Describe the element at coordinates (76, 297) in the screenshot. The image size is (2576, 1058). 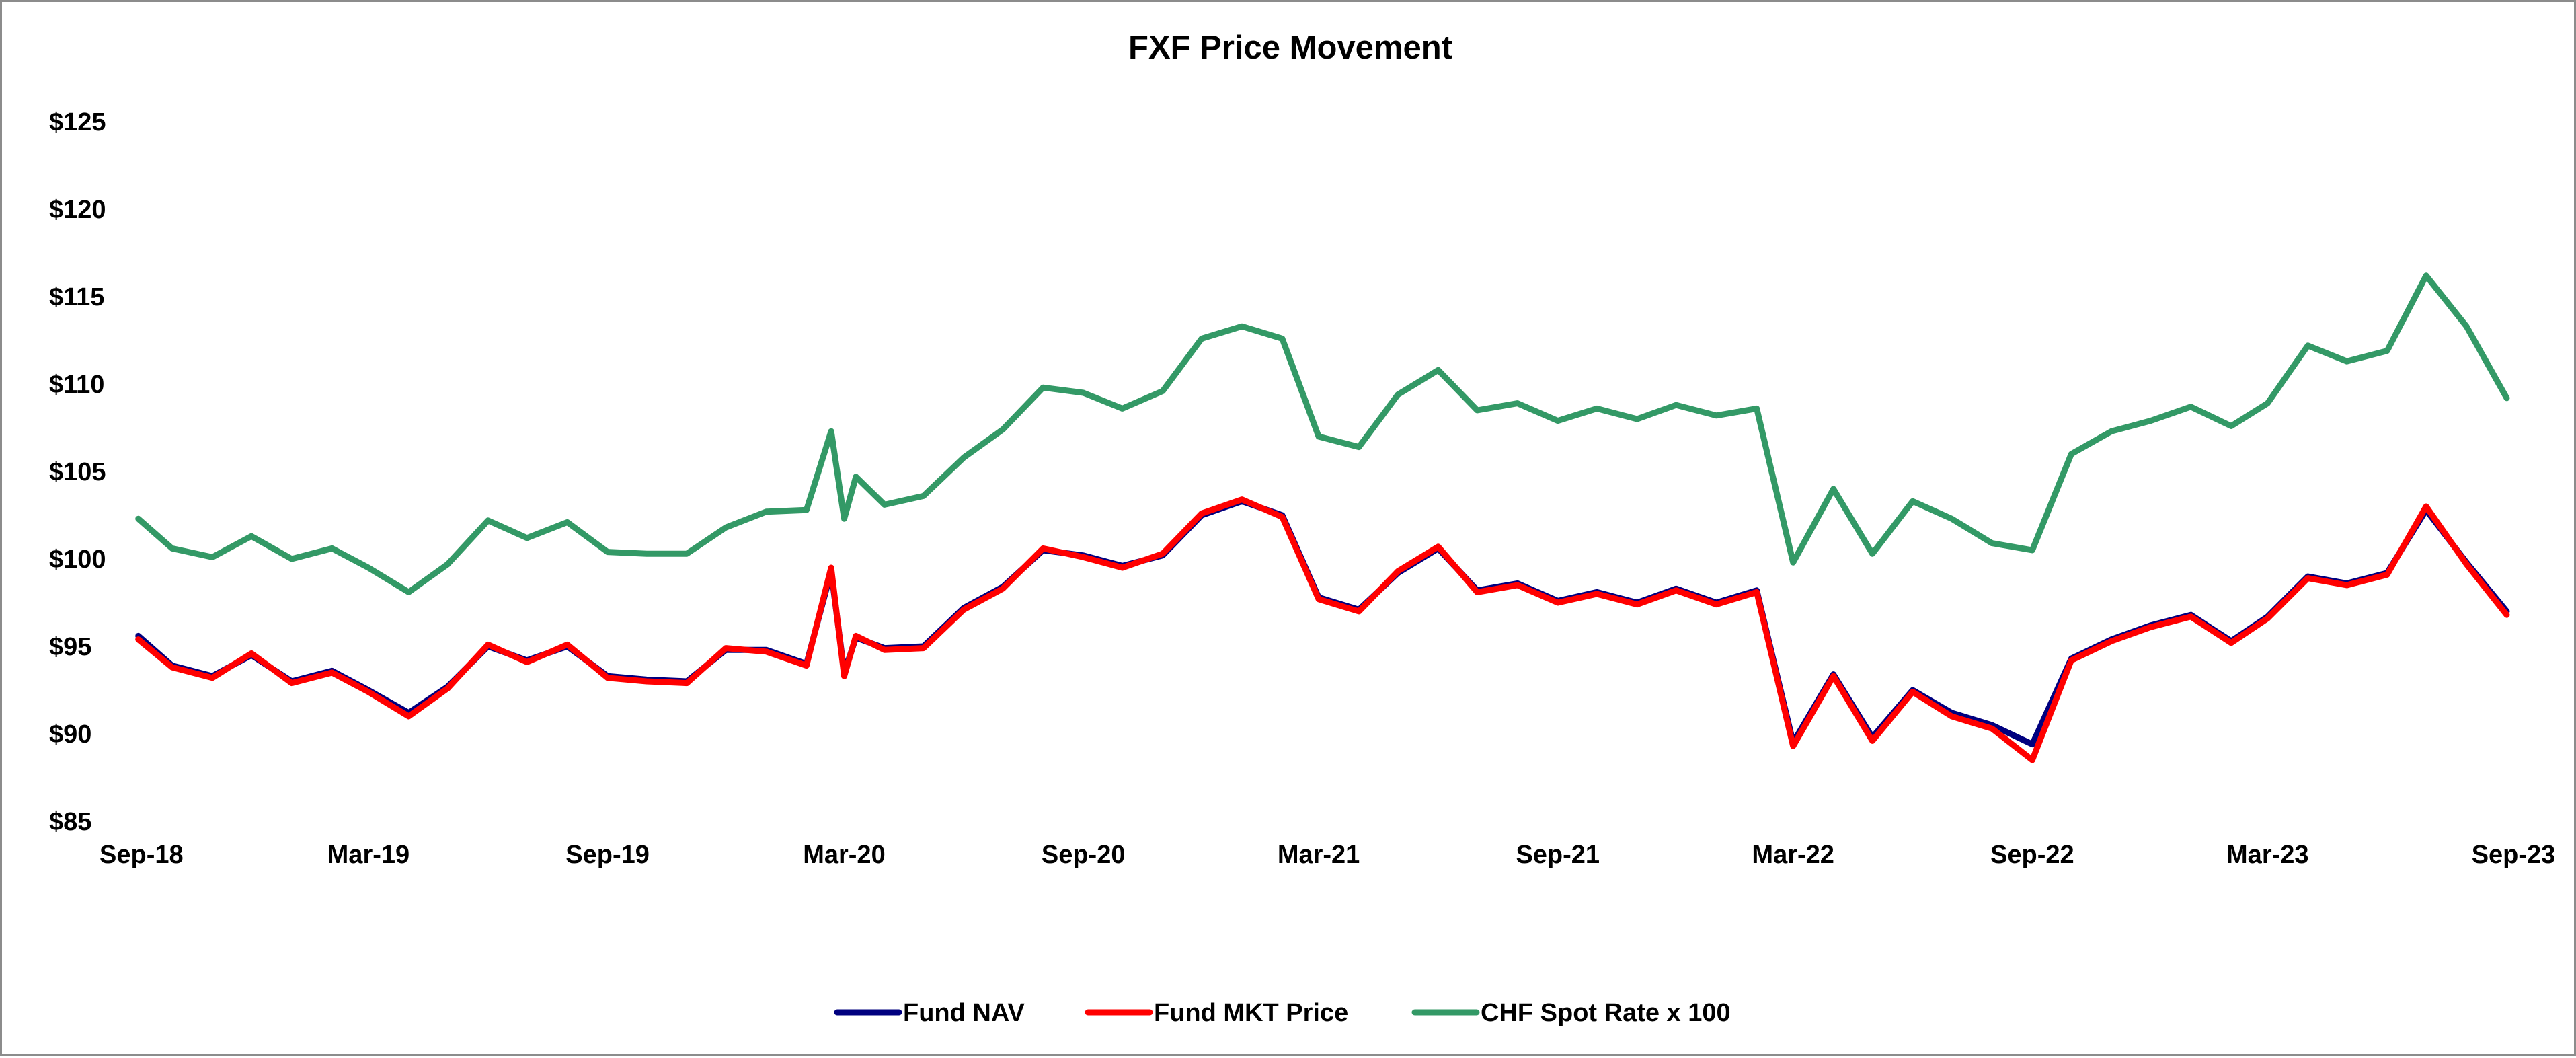
I see `y-tick-label: $115` at that location.